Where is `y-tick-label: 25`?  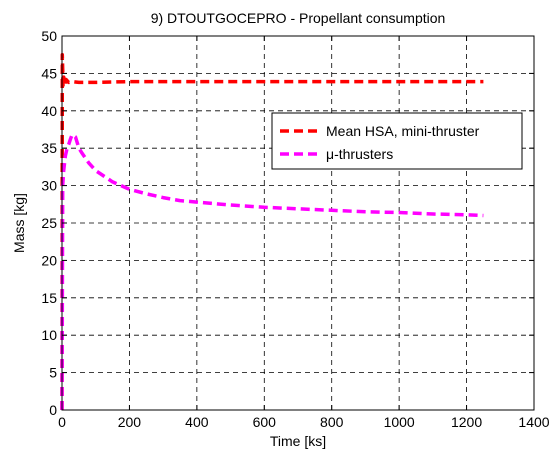
y-tick-label: 25 is located at coordinates (49, 223).